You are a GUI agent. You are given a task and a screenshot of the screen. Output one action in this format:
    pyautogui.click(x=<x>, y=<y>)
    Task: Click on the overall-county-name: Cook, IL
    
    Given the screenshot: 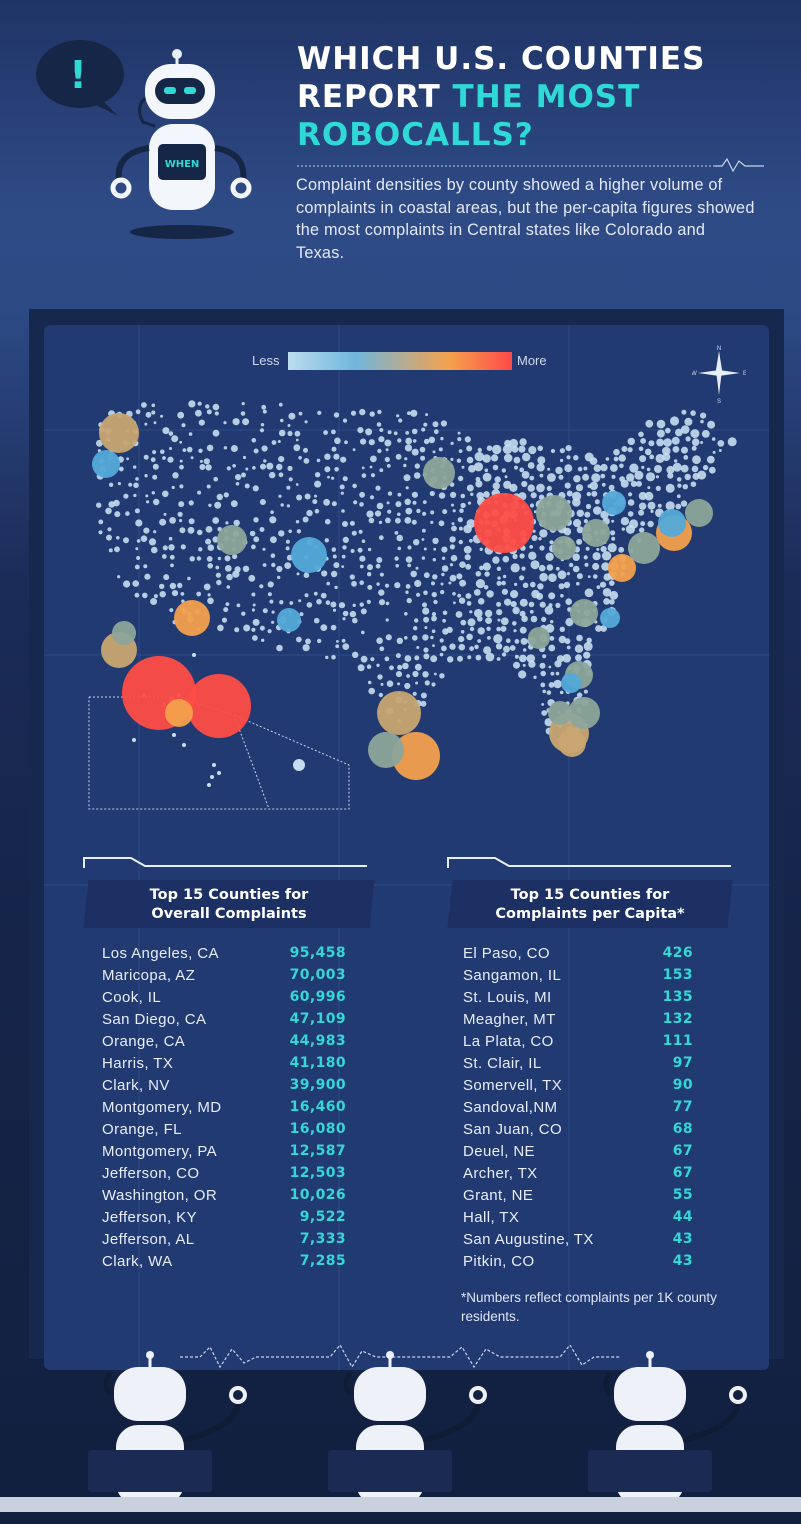 What is the action you would take?
    pyautogui.click(x=132, y=997)
    